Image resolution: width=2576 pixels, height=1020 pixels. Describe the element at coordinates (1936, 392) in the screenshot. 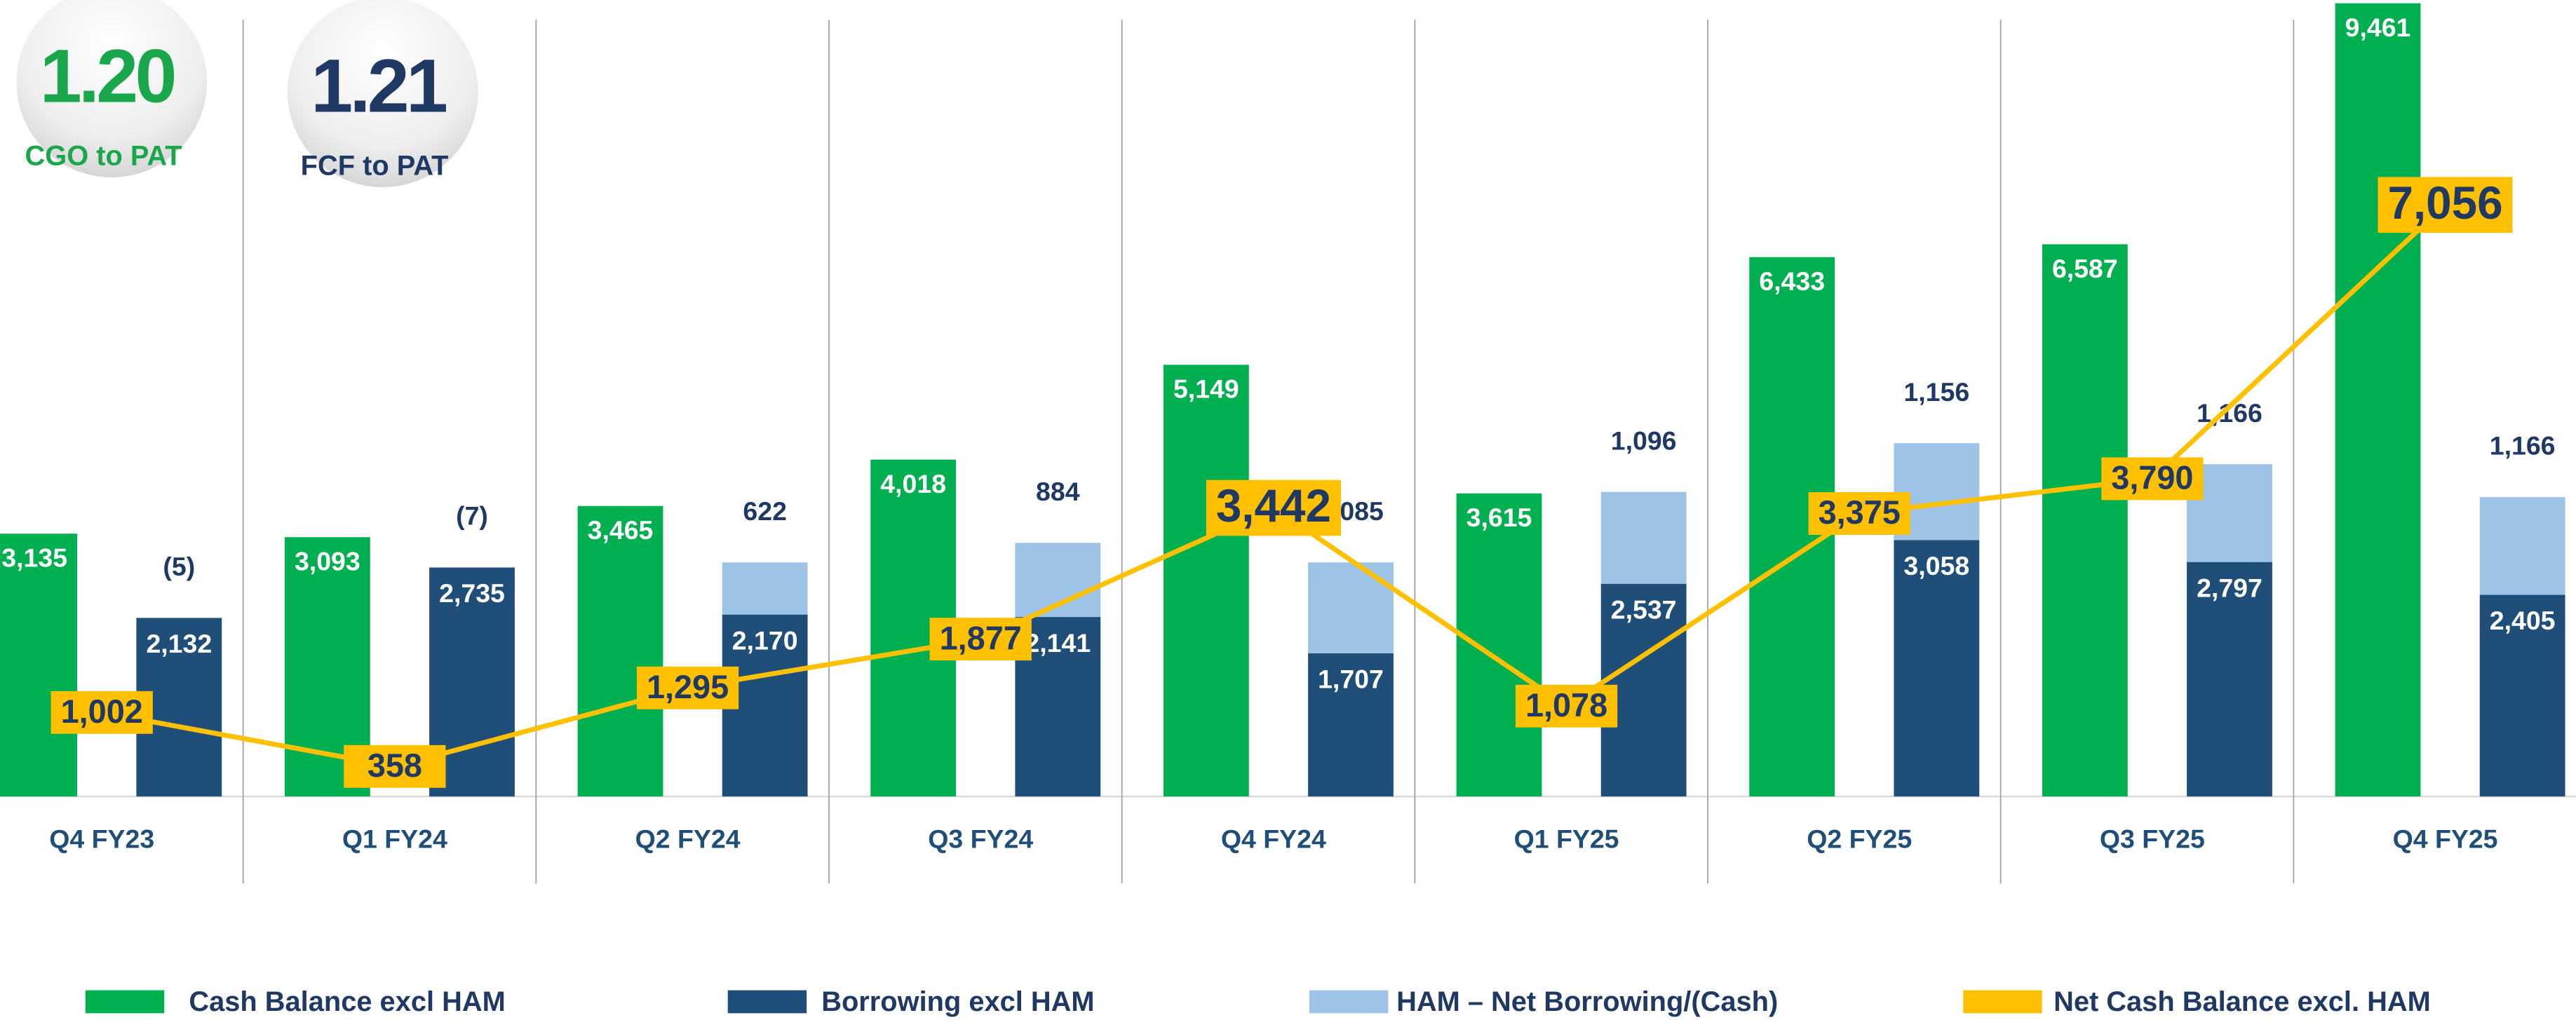

I see `data-label: 1,156` at that location.